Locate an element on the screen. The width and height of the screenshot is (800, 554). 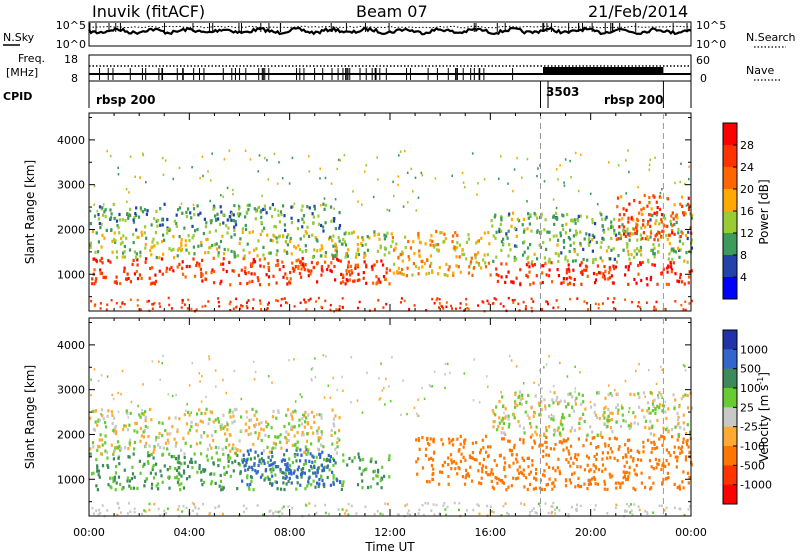
colorbar-tick-label: 4 is located at coordinates (743, 277).